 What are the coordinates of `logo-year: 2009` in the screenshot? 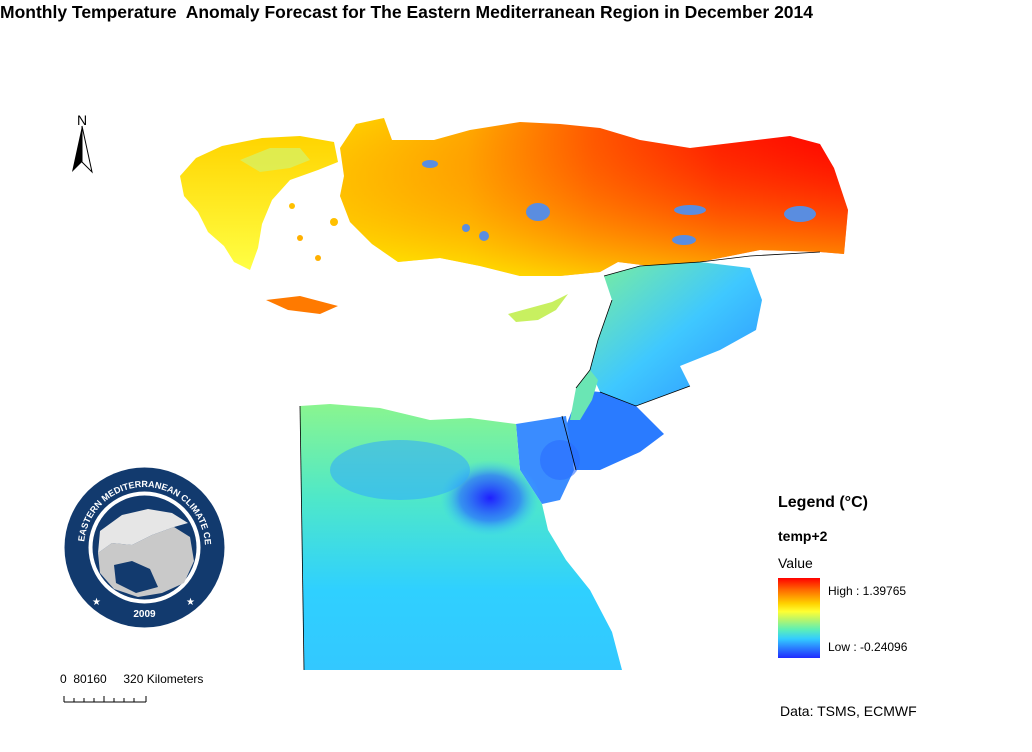 It's located at (144, 614).